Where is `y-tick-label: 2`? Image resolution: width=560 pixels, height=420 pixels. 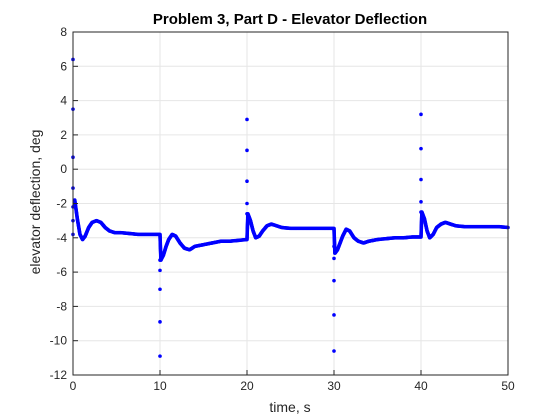
y-tick-label: 2 is located at coordinates (63, 135).